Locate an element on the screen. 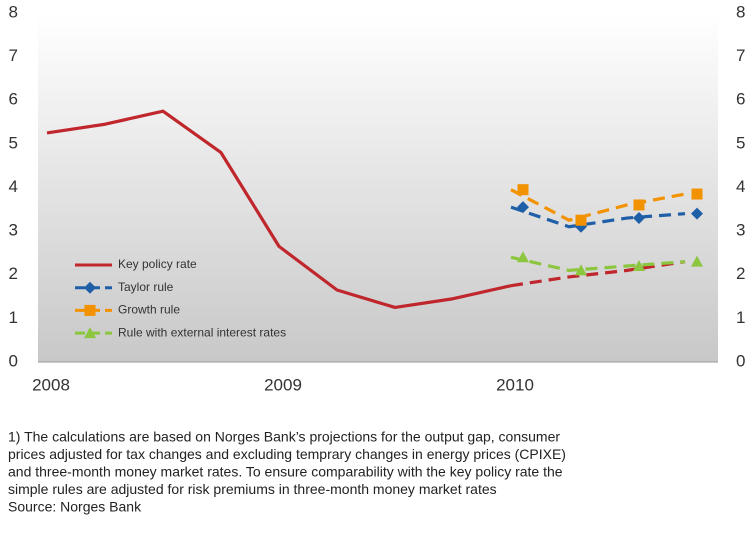 The height and width of the screenshot is (533, 755). y2-tick-label: 1 is located at coordinates (740, 317).